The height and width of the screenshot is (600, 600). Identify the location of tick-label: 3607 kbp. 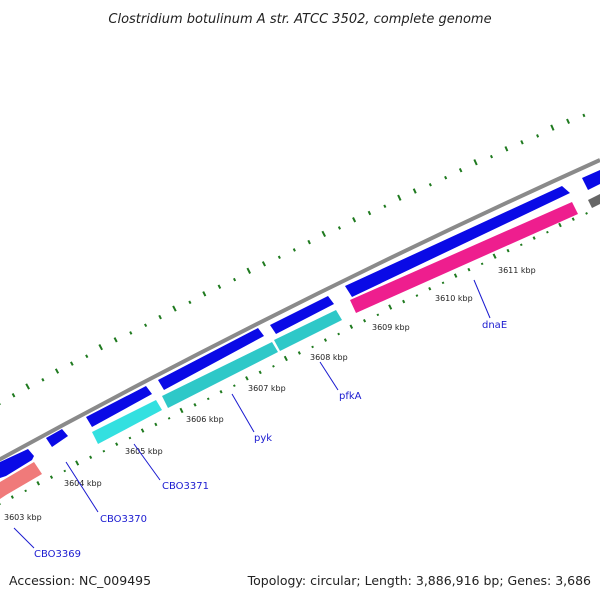
(267, 388).